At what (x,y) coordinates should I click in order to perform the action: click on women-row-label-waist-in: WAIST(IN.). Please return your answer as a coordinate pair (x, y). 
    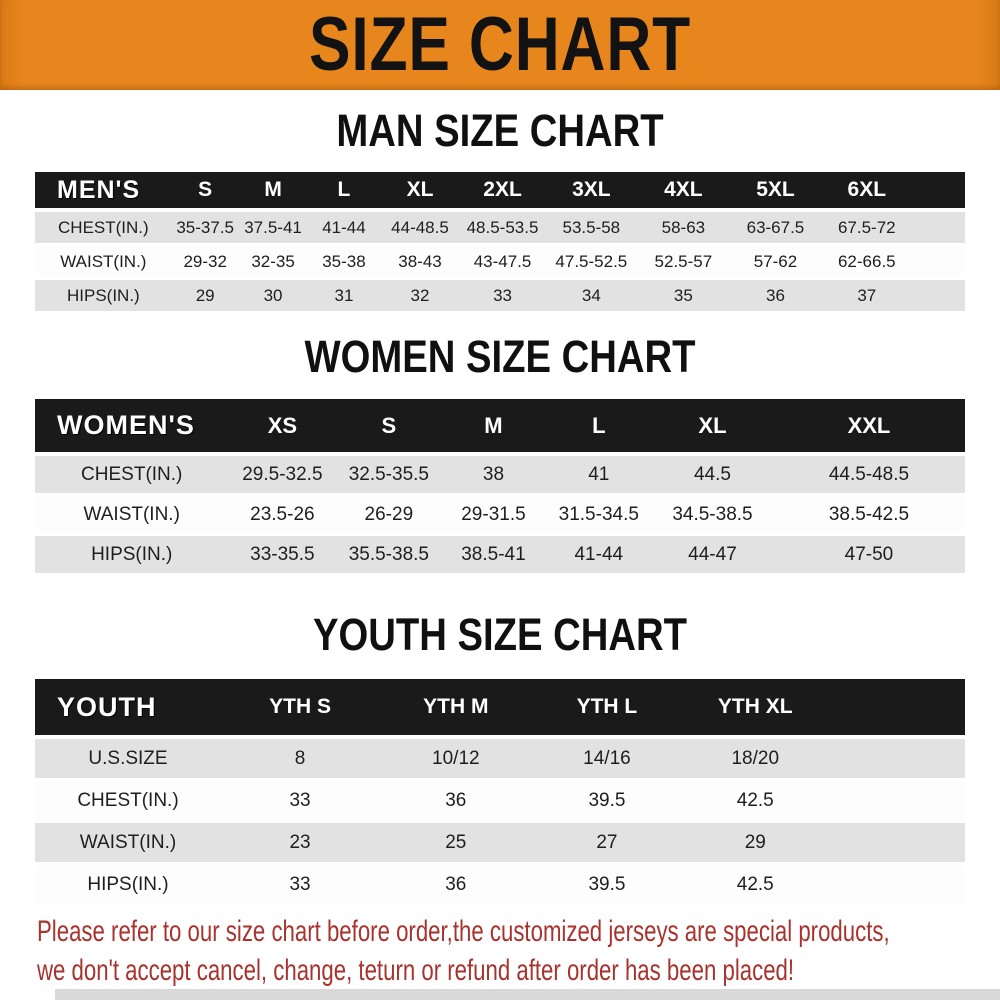
    Looking at the image, I should click on (132, 516).